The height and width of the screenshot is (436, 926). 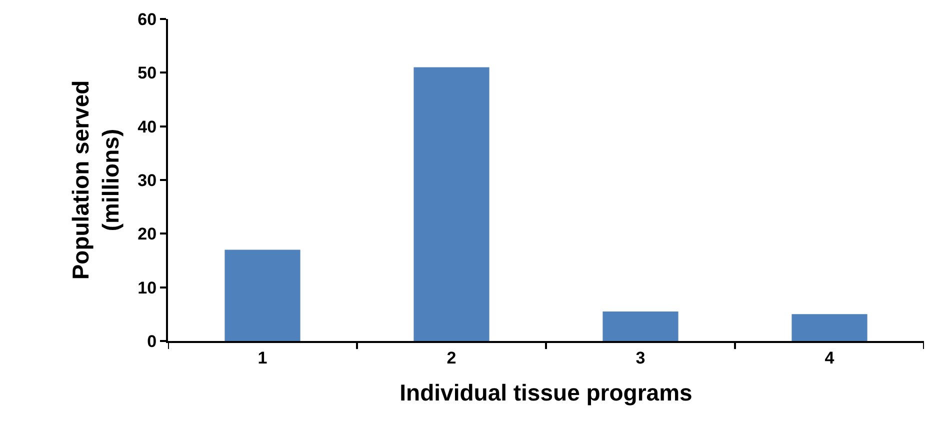 I want to click on x-tick-label: 1, so click(x=263, y=358).